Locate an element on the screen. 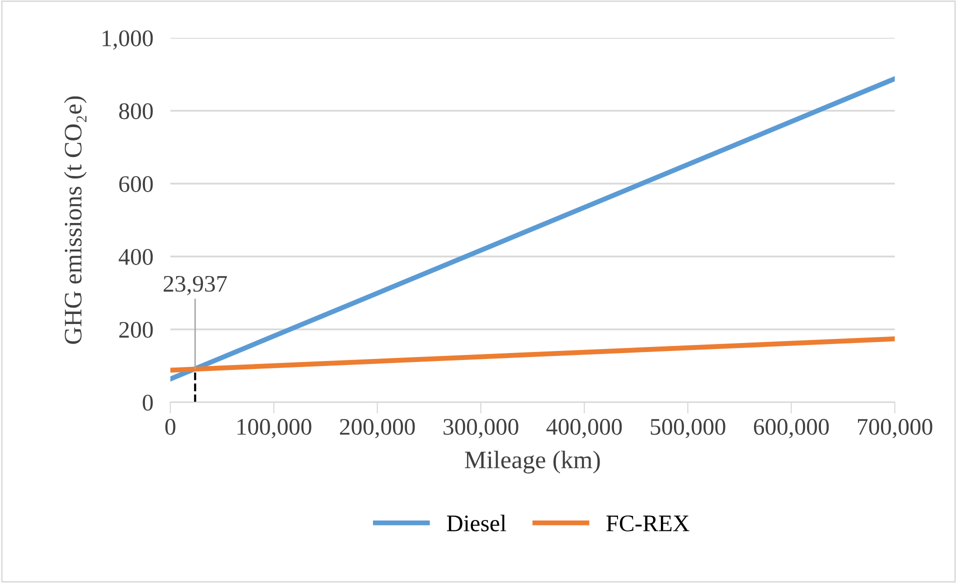 The width and height of the screenshot is (957, 583). x-tick-label: 400,000 is located at coordinates (584, 428).